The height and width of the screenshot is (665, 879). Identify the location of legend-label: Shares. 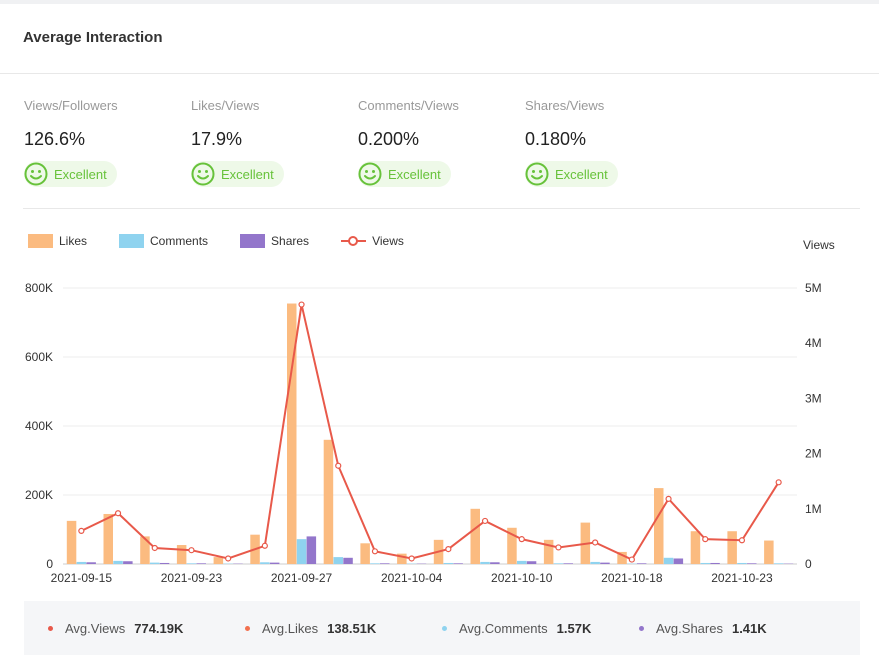
(290, 241).